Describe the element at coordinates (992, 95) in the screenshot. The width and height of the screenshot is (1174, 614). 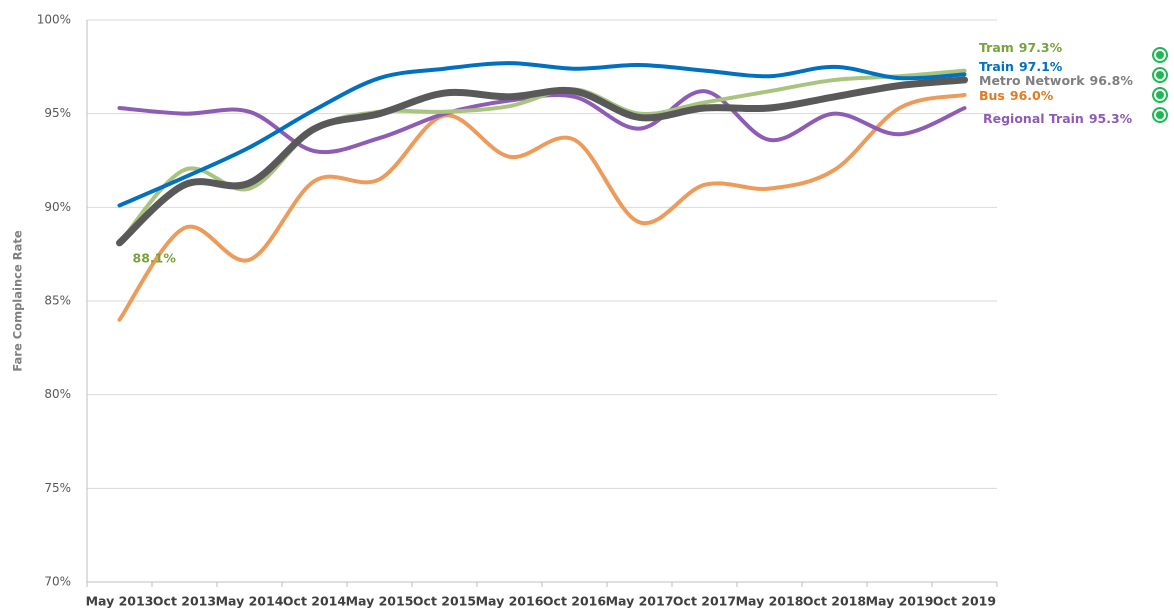
I see `series-name: Bus` at that location.